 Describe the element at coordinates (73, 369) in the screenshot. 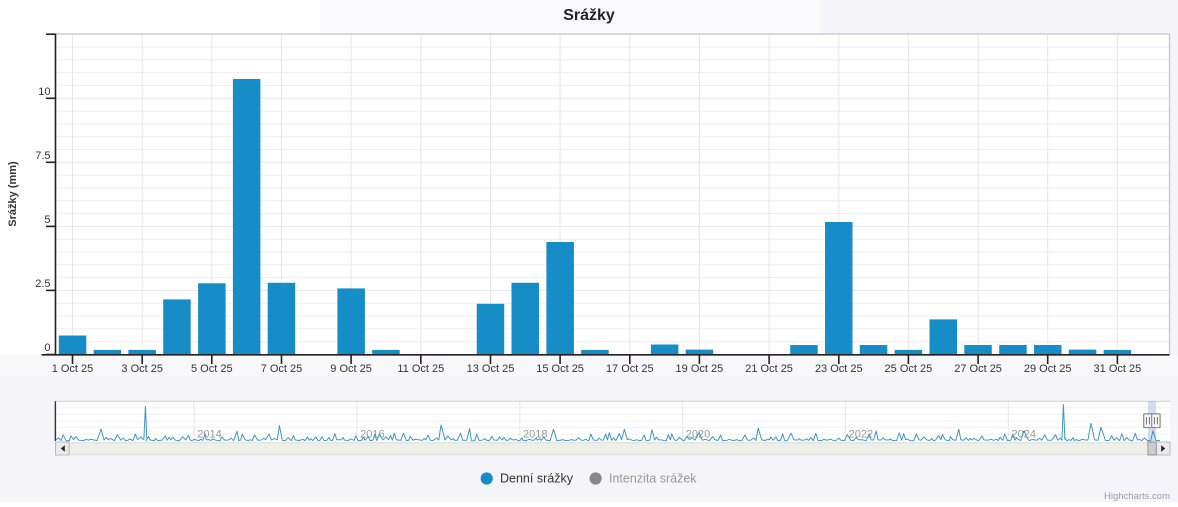

I see `svg-text: 1 Oct 25` at that location.